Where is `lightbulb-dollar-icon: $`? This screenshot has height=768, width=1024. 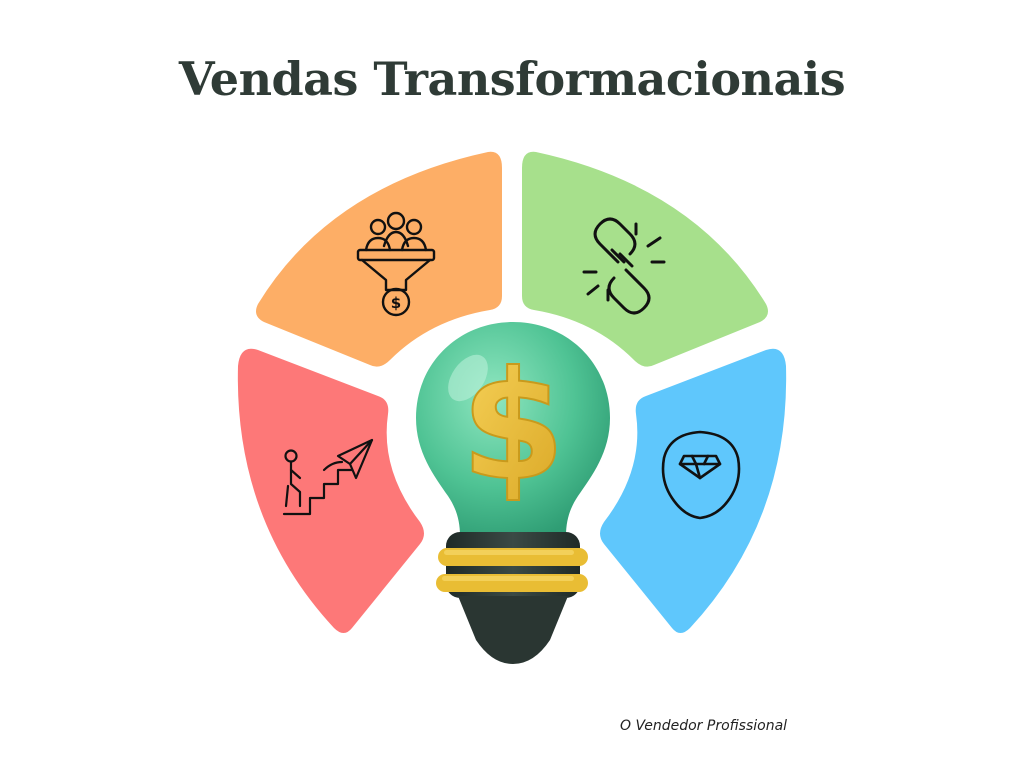 lightbulb-dollar-icon: $ is located at coordinates (513, 490).